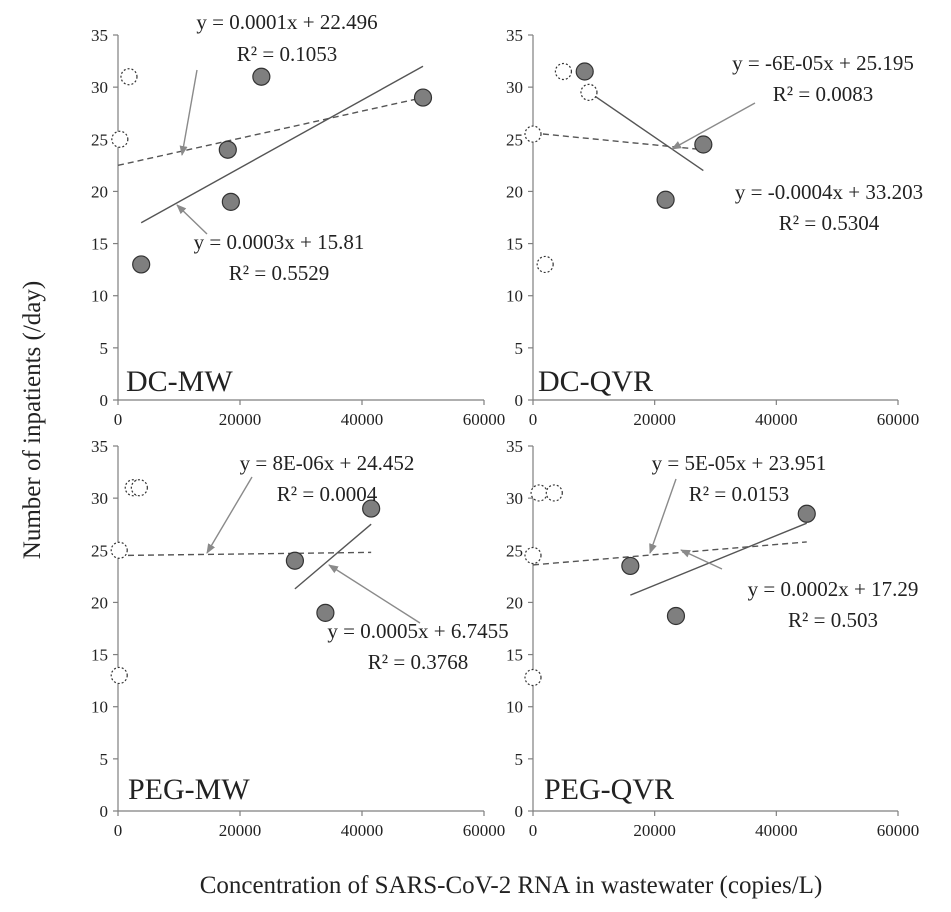  I want to click on regression-equation: y = 8E-06x + 24.452, so click(327, 463).